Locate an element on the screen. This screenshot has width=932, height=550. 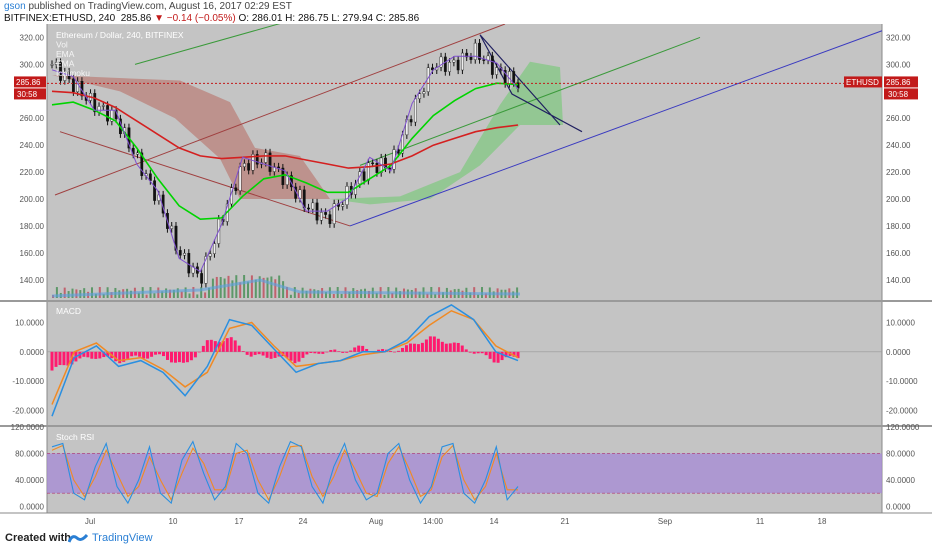
ichimoku-cloud-bullish is located at coordinates (446, 133).